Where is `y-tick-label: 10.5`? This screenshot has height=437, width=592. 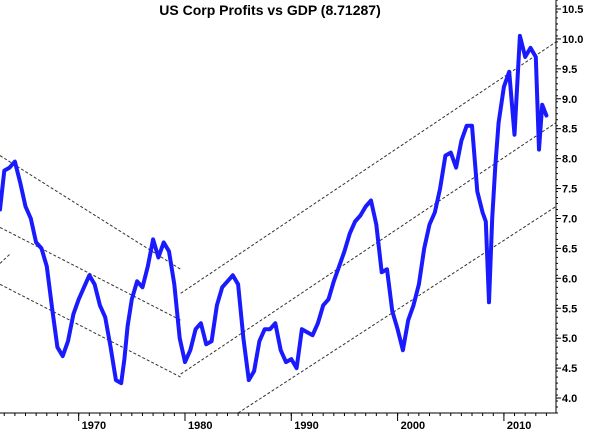 y-tick-label: 10.5 is located at coordinates (572, 10).